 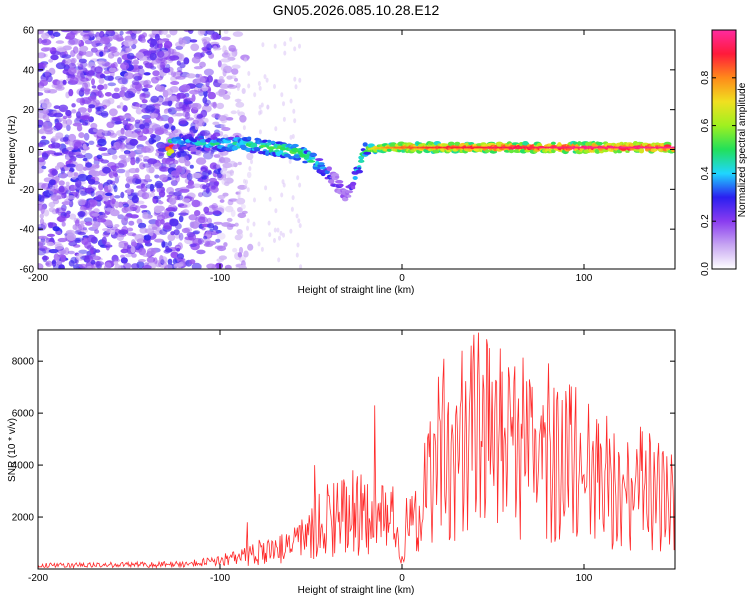 What do you see at coordinates (718, 173) in the screenshot?
I see `colorbar-ticks: 0.0 0.2 0.4 0.6 0.8` at bounding box center [718, 173].